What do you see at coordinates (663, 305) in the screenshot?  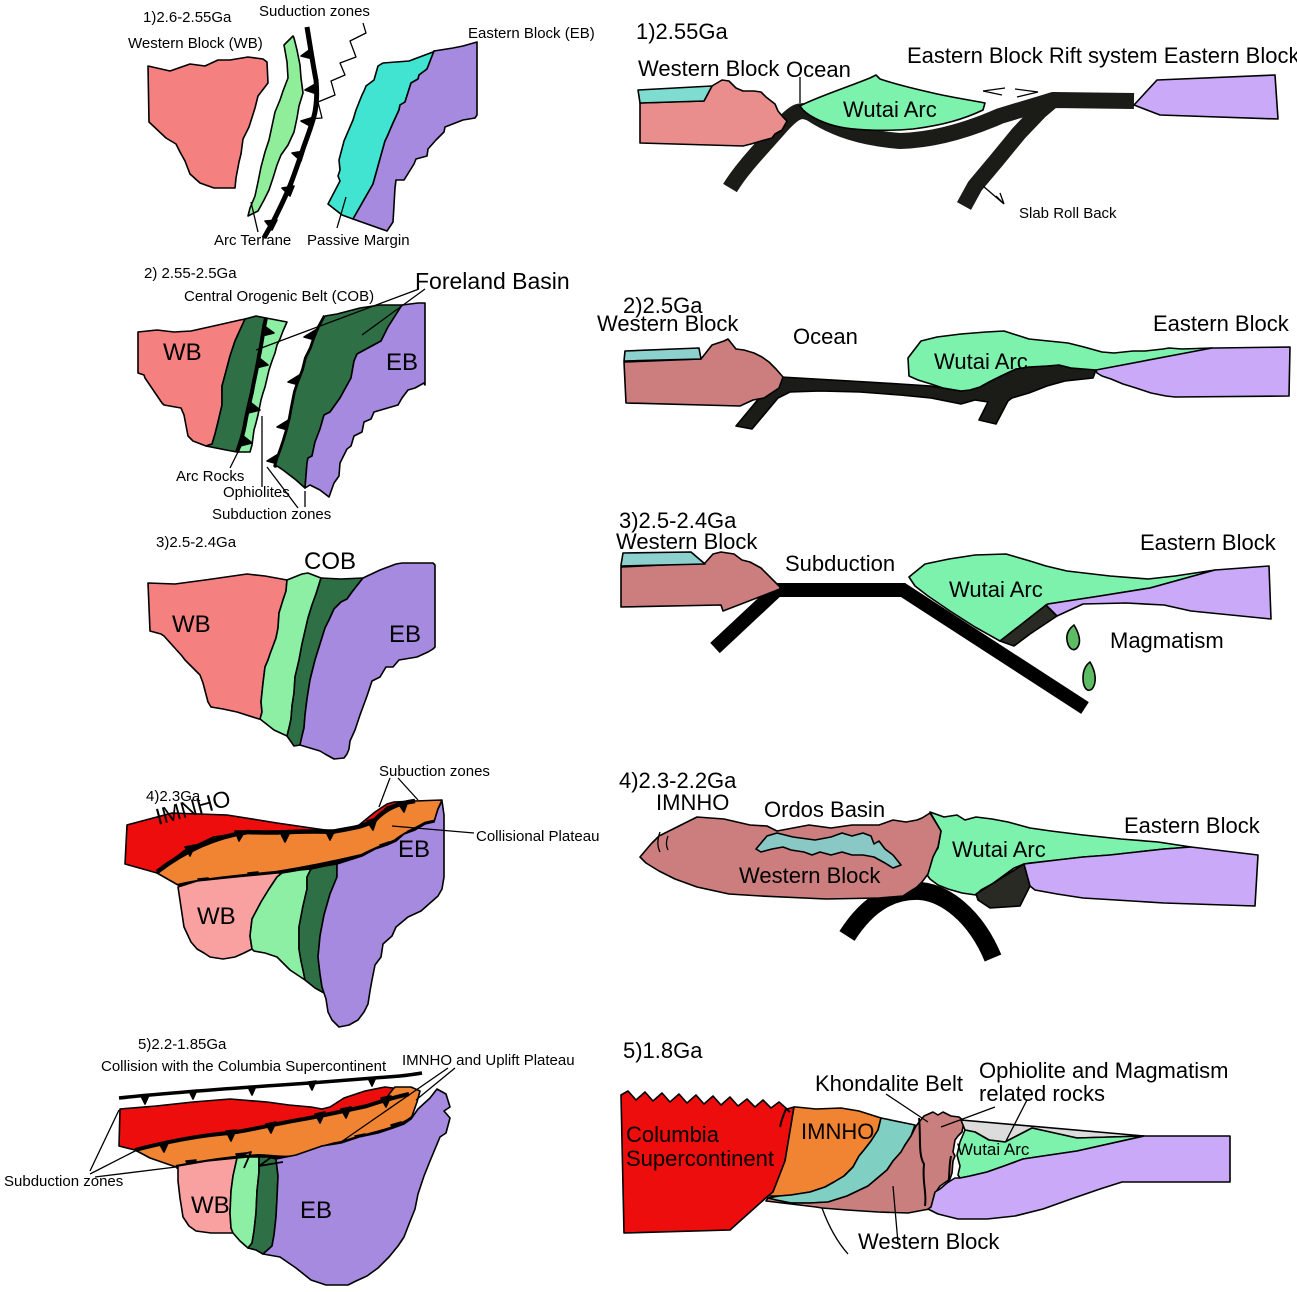 I see `svg-text: 2)2.5Ga` at bounding box center [663, 305].